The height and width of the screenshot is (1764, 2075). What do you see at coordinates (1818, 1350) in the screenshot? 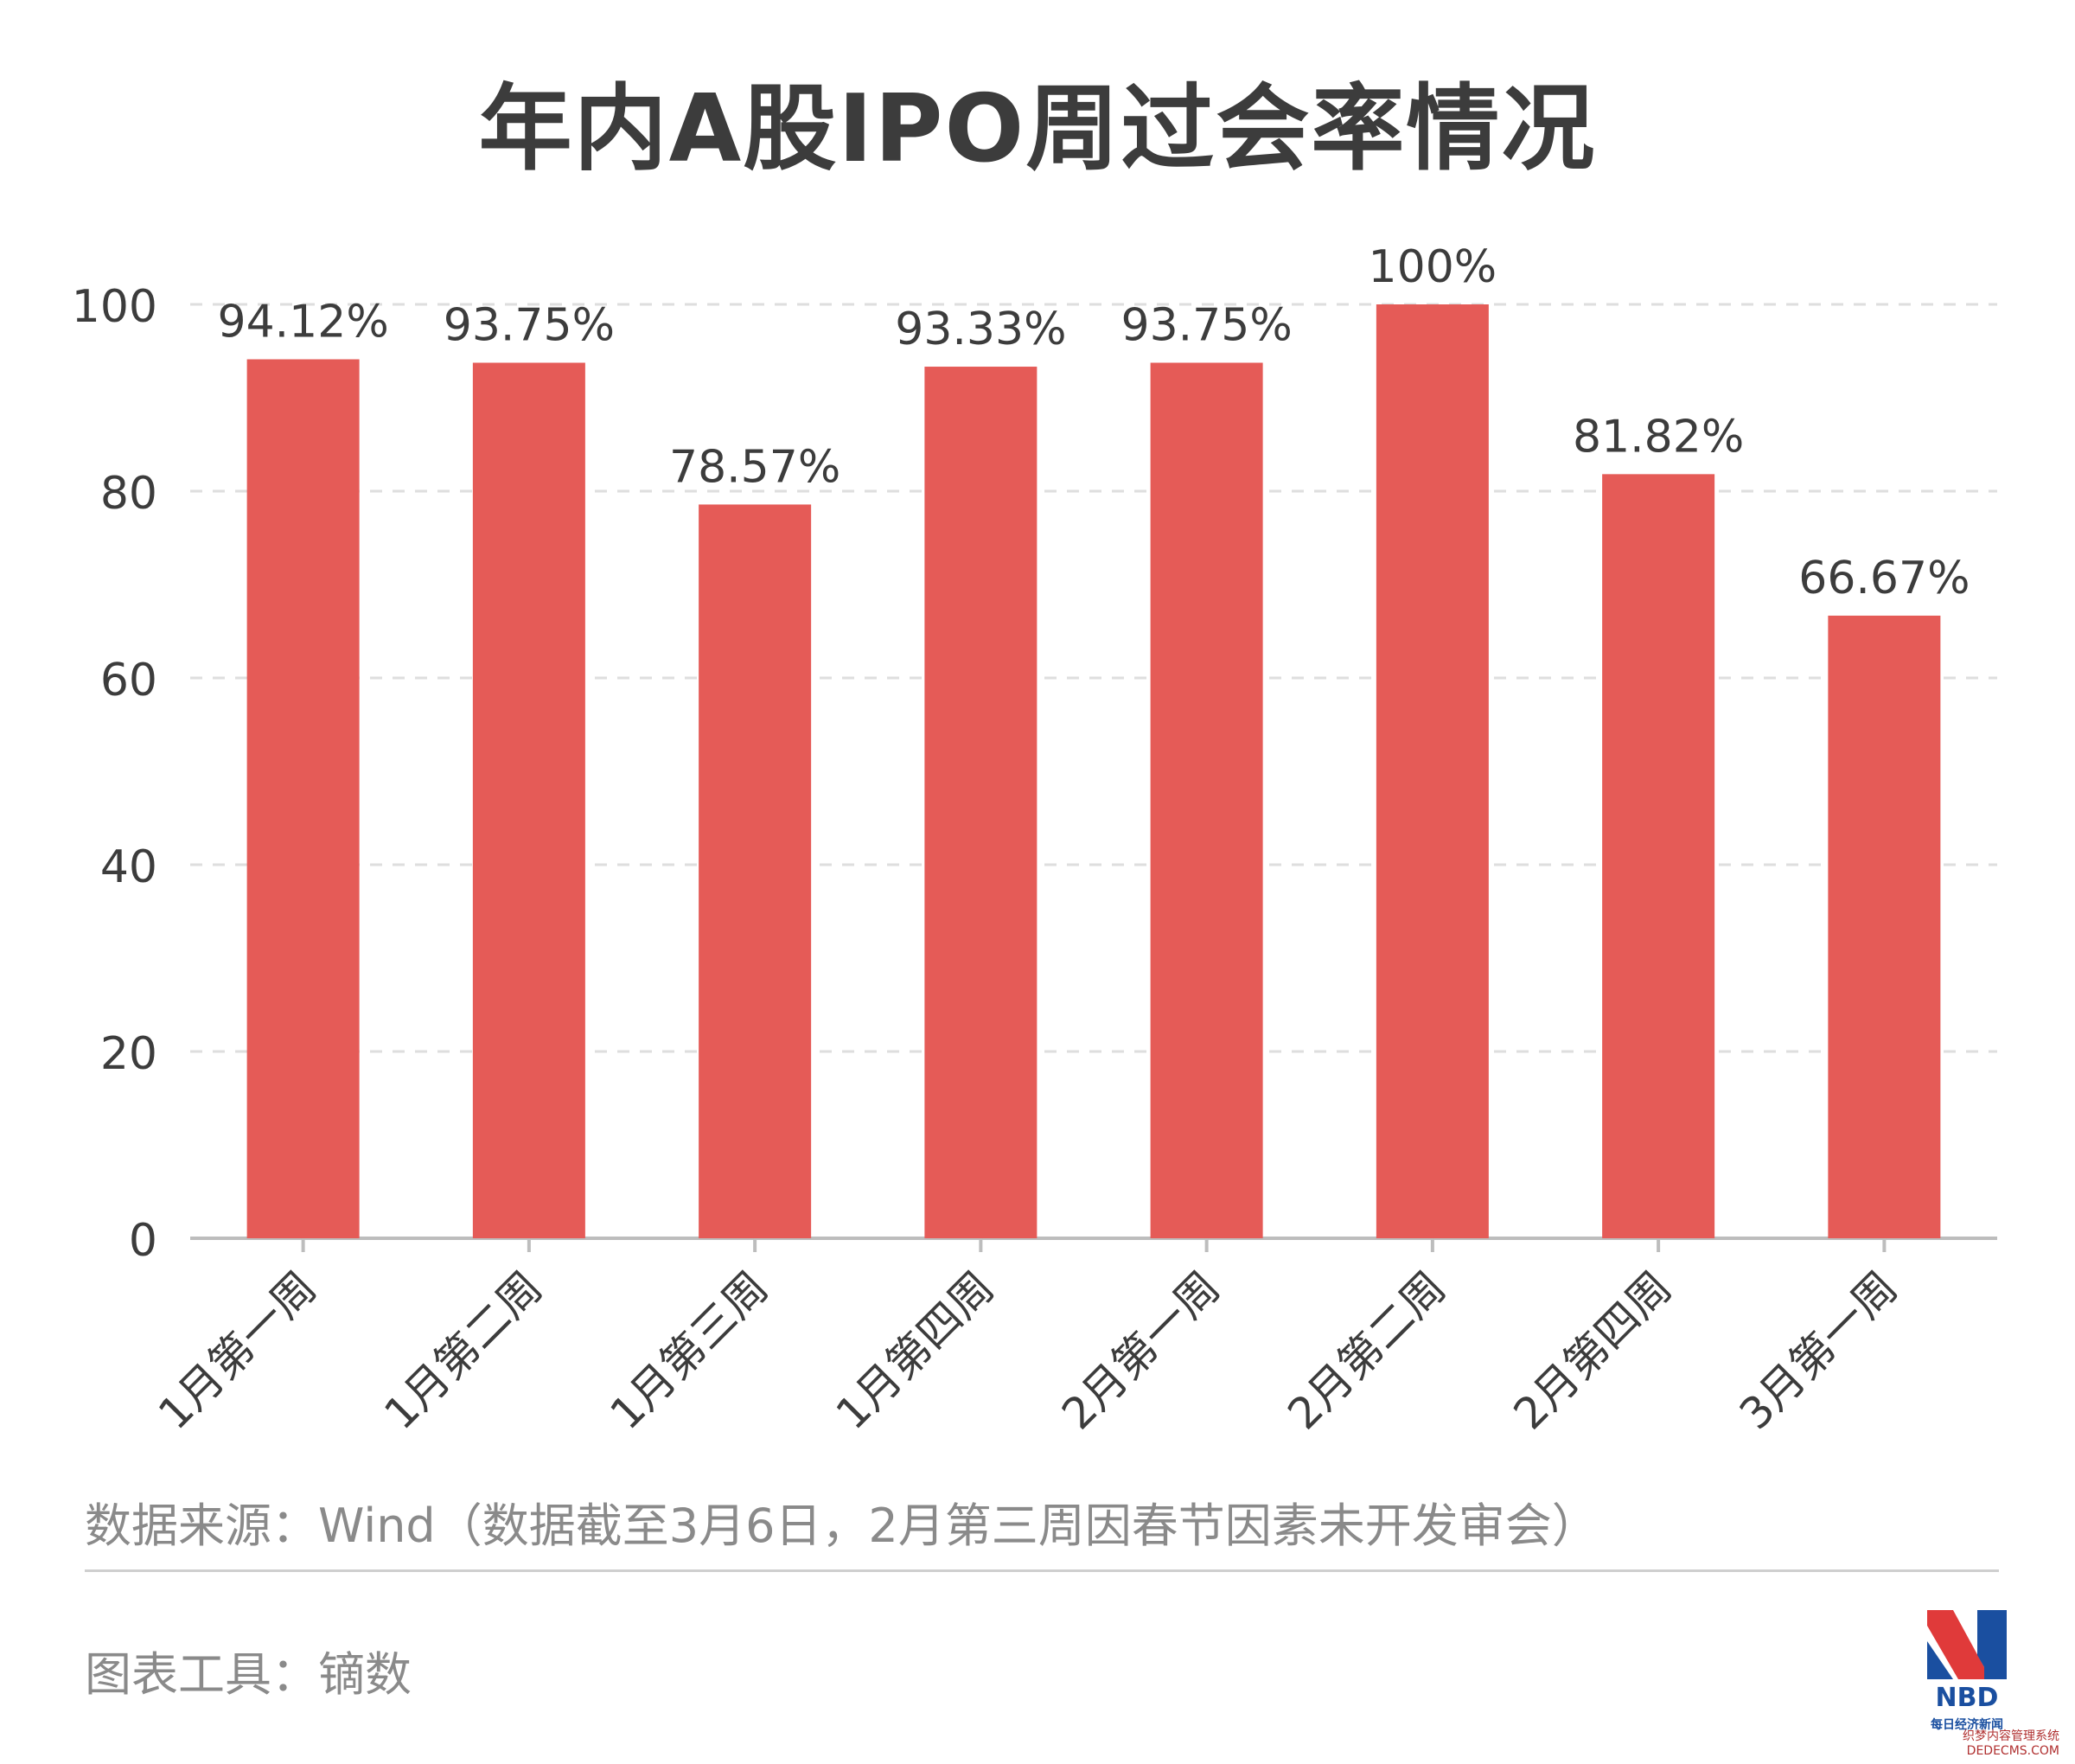
I see `x-tick-label: 3月第一周` at bounding box center [1818, 1350].